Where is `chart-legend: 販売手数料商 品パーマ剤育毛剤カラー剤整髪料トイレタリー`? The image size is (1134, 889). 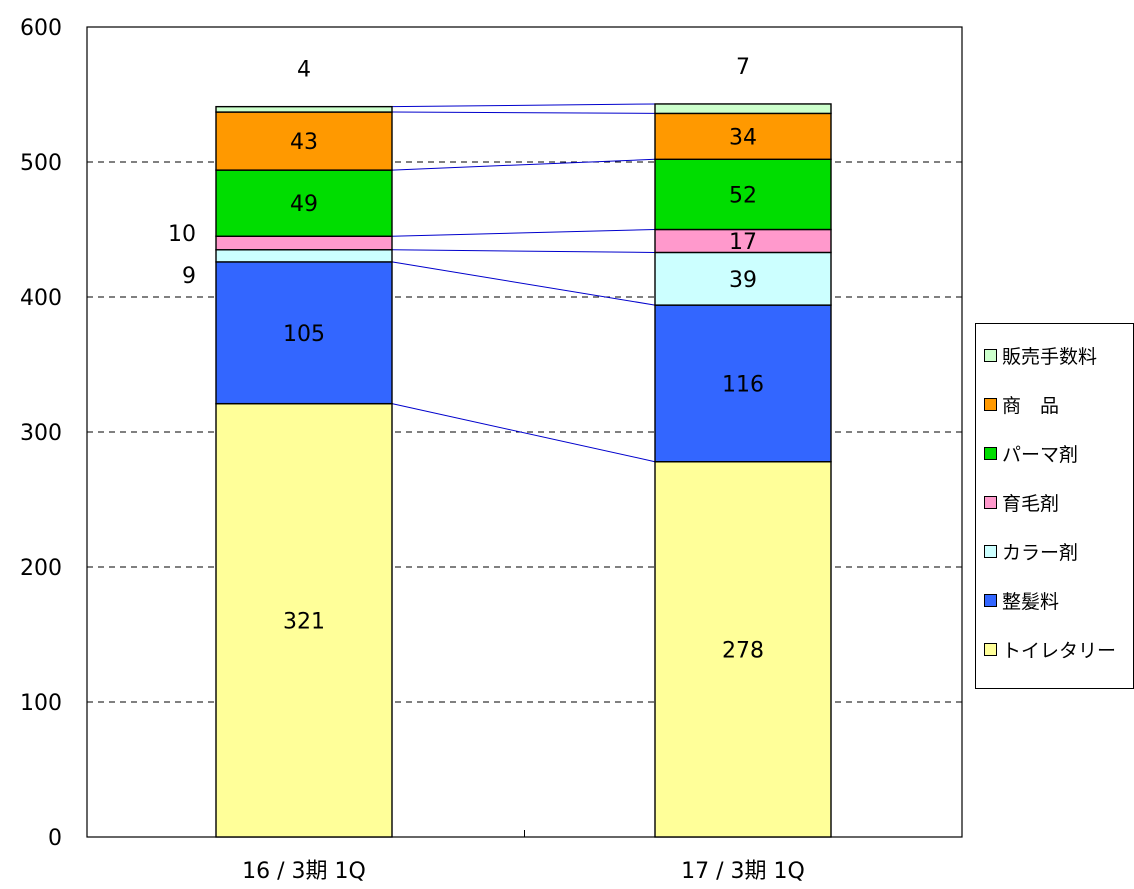 chart-legend: 販売手数料商 品パーマ剤育毛剤カラー剤整髪料トイレタリー is located at coordinates (1054, 506).